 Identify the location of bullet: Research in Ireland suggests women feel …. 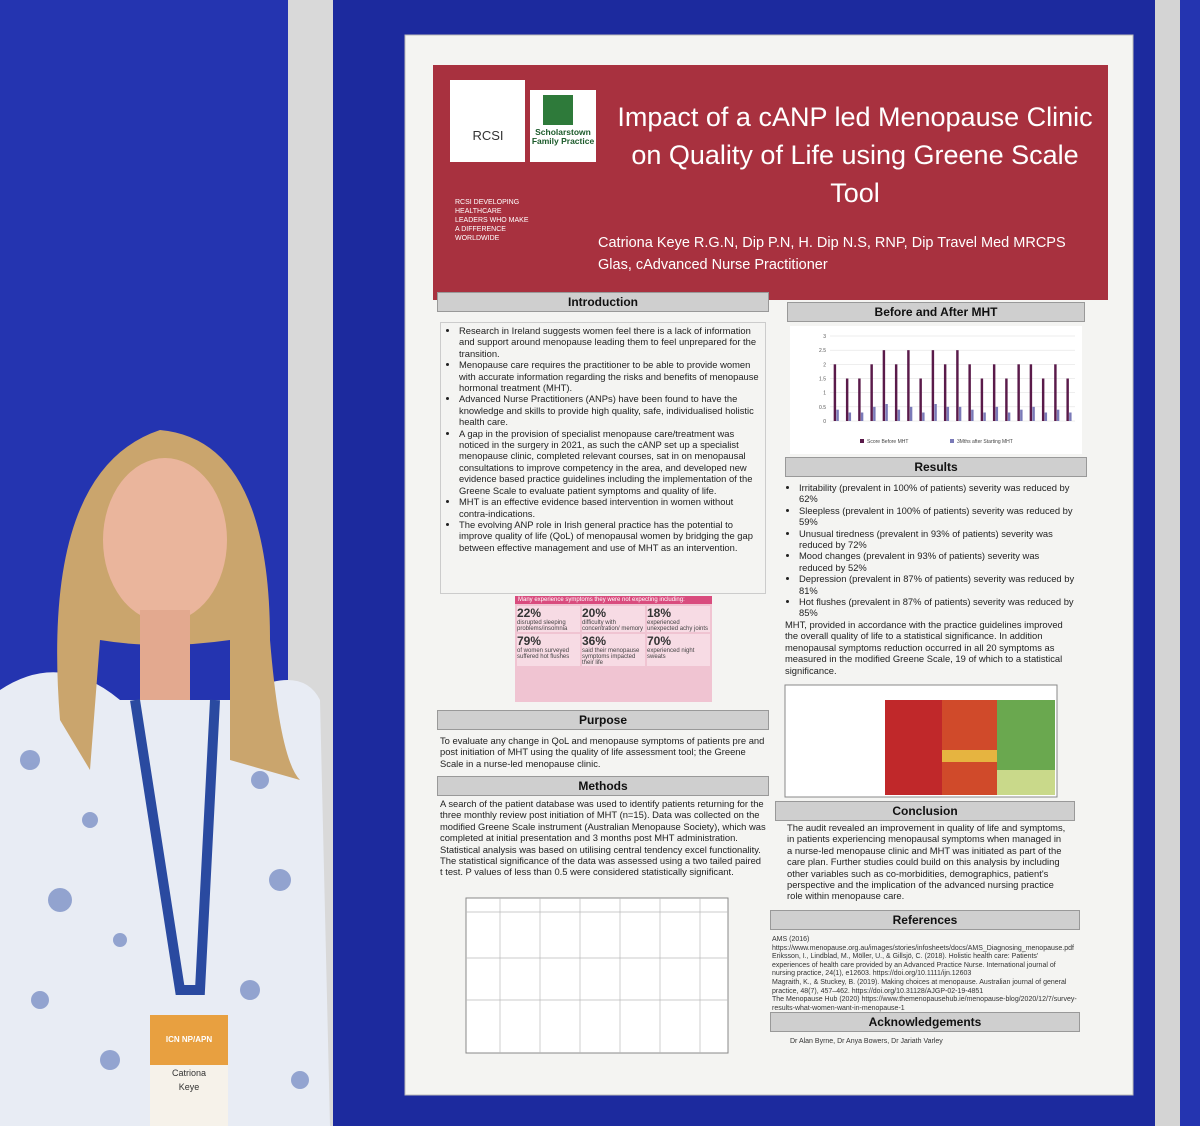
(610, 342).